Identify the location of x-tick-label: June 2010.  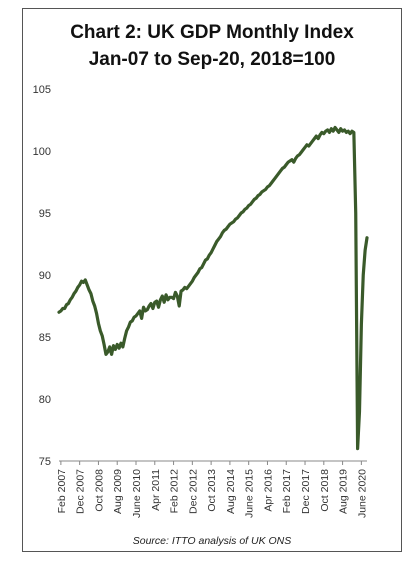
(137, 493).